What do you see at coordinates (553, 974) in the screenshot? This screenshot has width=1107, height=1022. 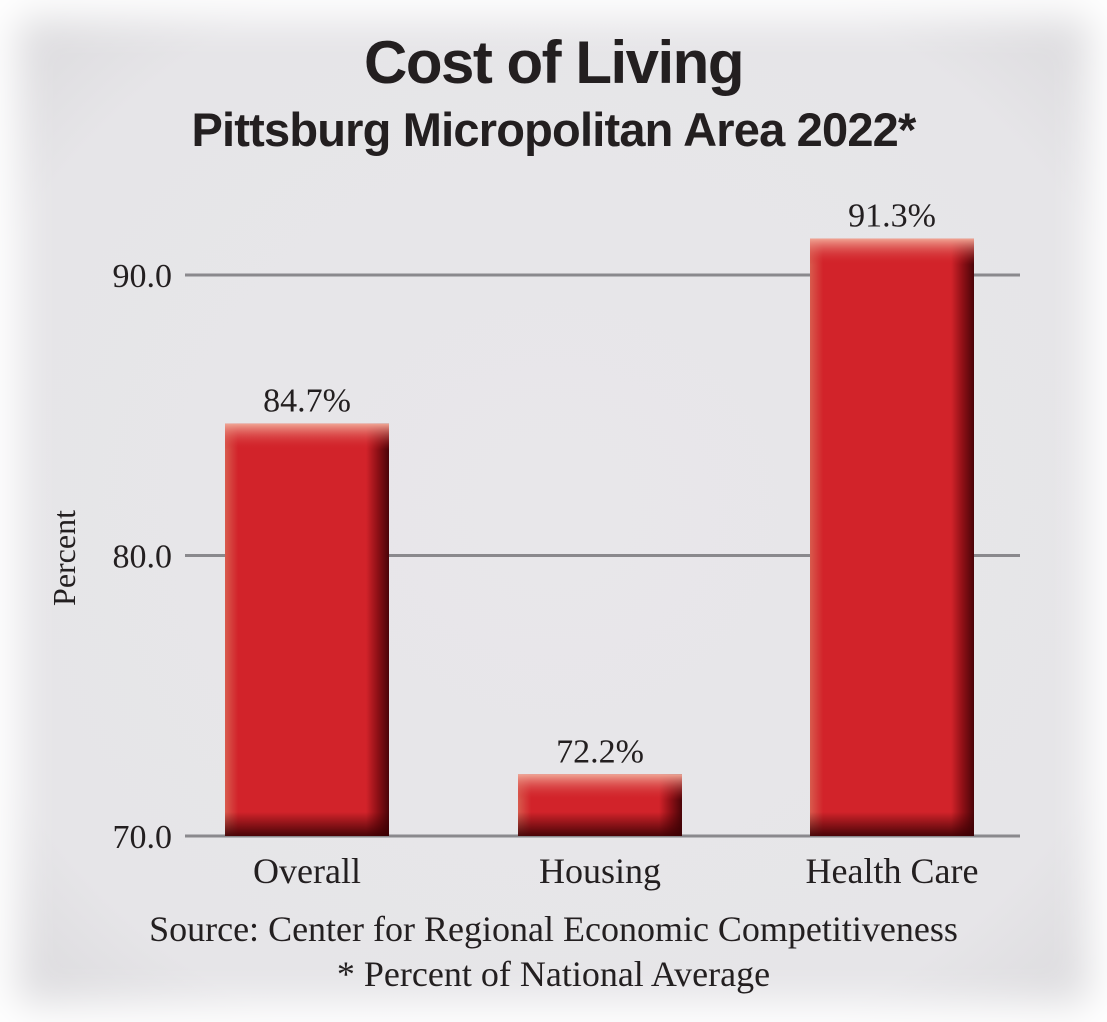 I see `footnote: * Percent of National Average` at bounding box center [553, 974].